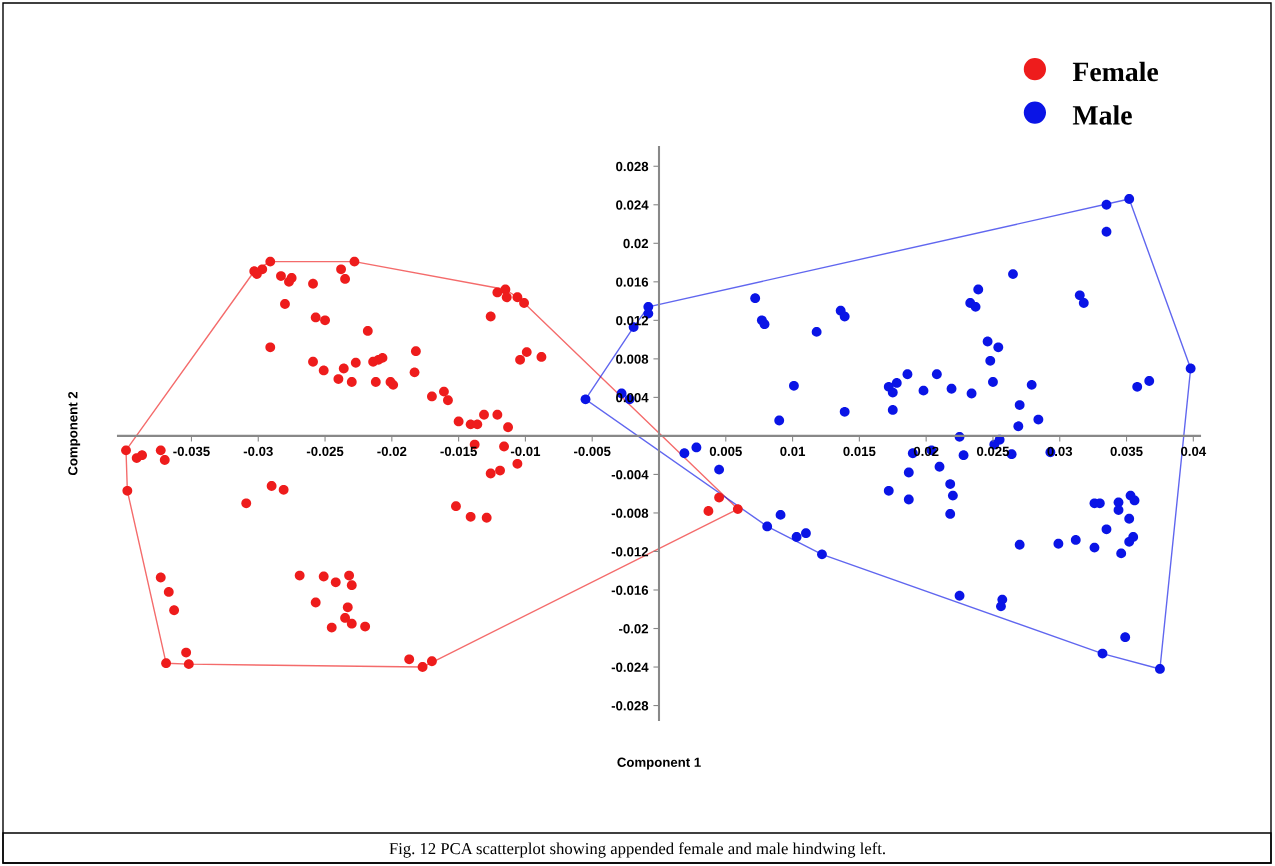 Image resolution: width=1275 pixels, height=866 pixels. What do you see at coordinates (793, 451) in the screenshot?
I see `x-tick-label: 0.01` at bounding box center [793, 451].